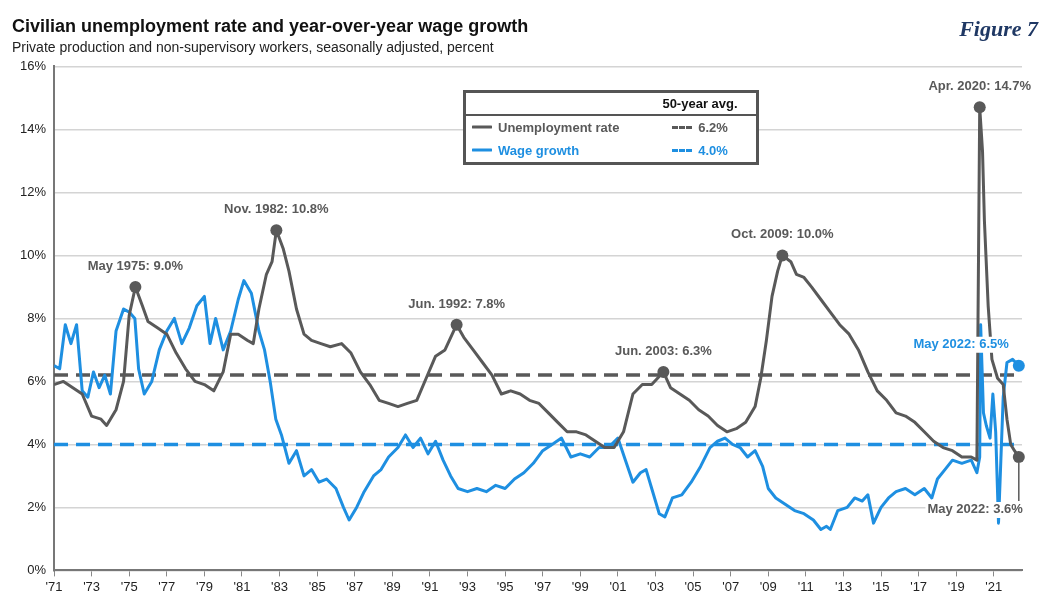 Image resolution: width=1060 pixels, height=609 pixels. What do you see at coordinates (37, 443) in the screenshot?
I see `y-tick-label: 4%` at bounding box center [37, 443].